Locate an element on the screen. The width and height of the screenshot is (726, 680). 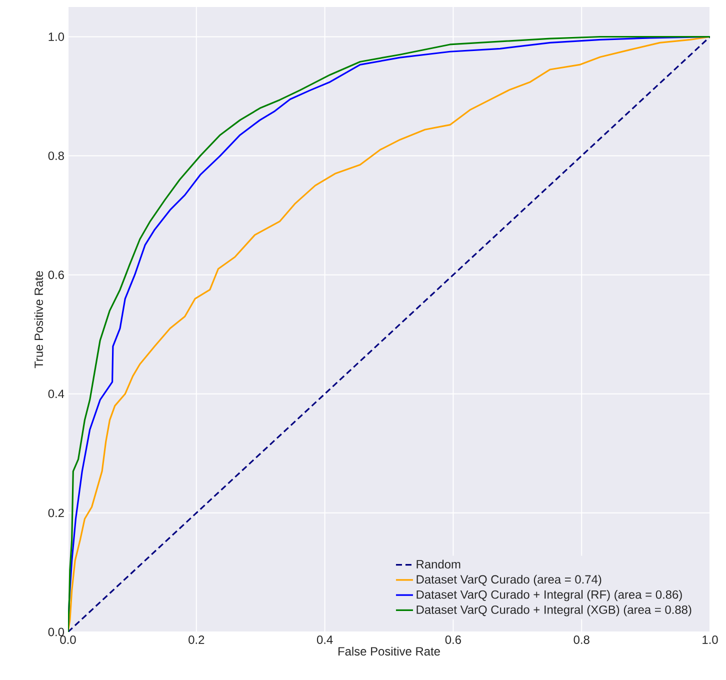
x-tick-label: 0.2 is located at coordinates (196, 640).